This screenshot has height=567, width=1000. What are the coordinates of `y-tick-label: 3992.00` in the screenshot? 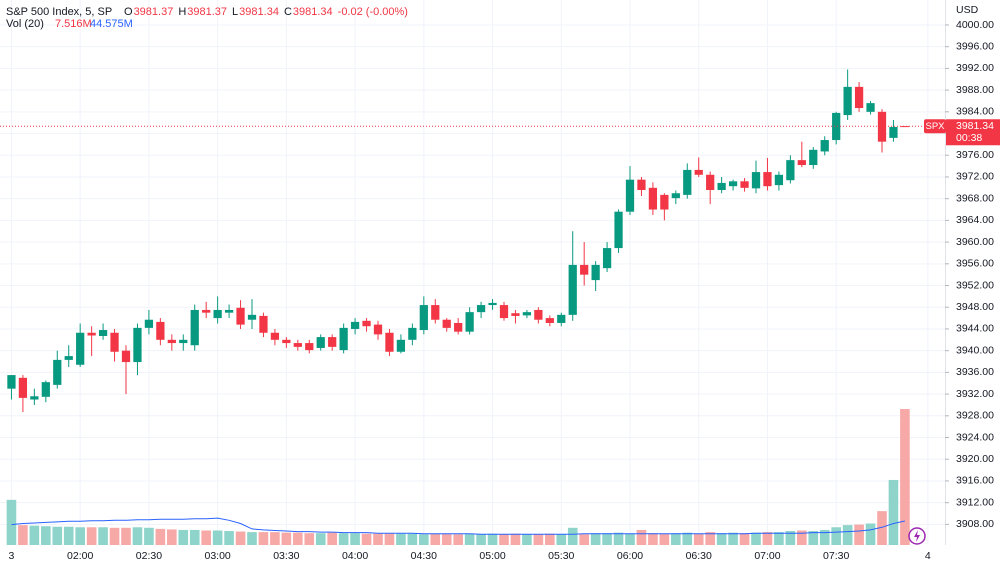 It's located at (975, 68).